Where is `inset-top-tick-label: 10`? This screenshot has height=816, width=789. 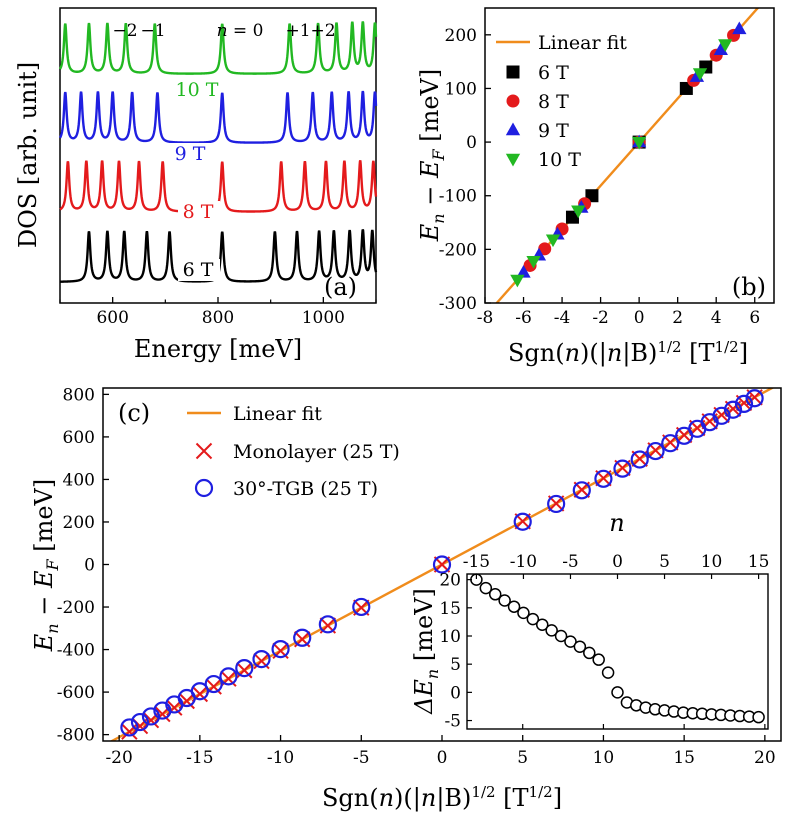
inset-top-tick-label: 10 is located at coordinates (712, 562).